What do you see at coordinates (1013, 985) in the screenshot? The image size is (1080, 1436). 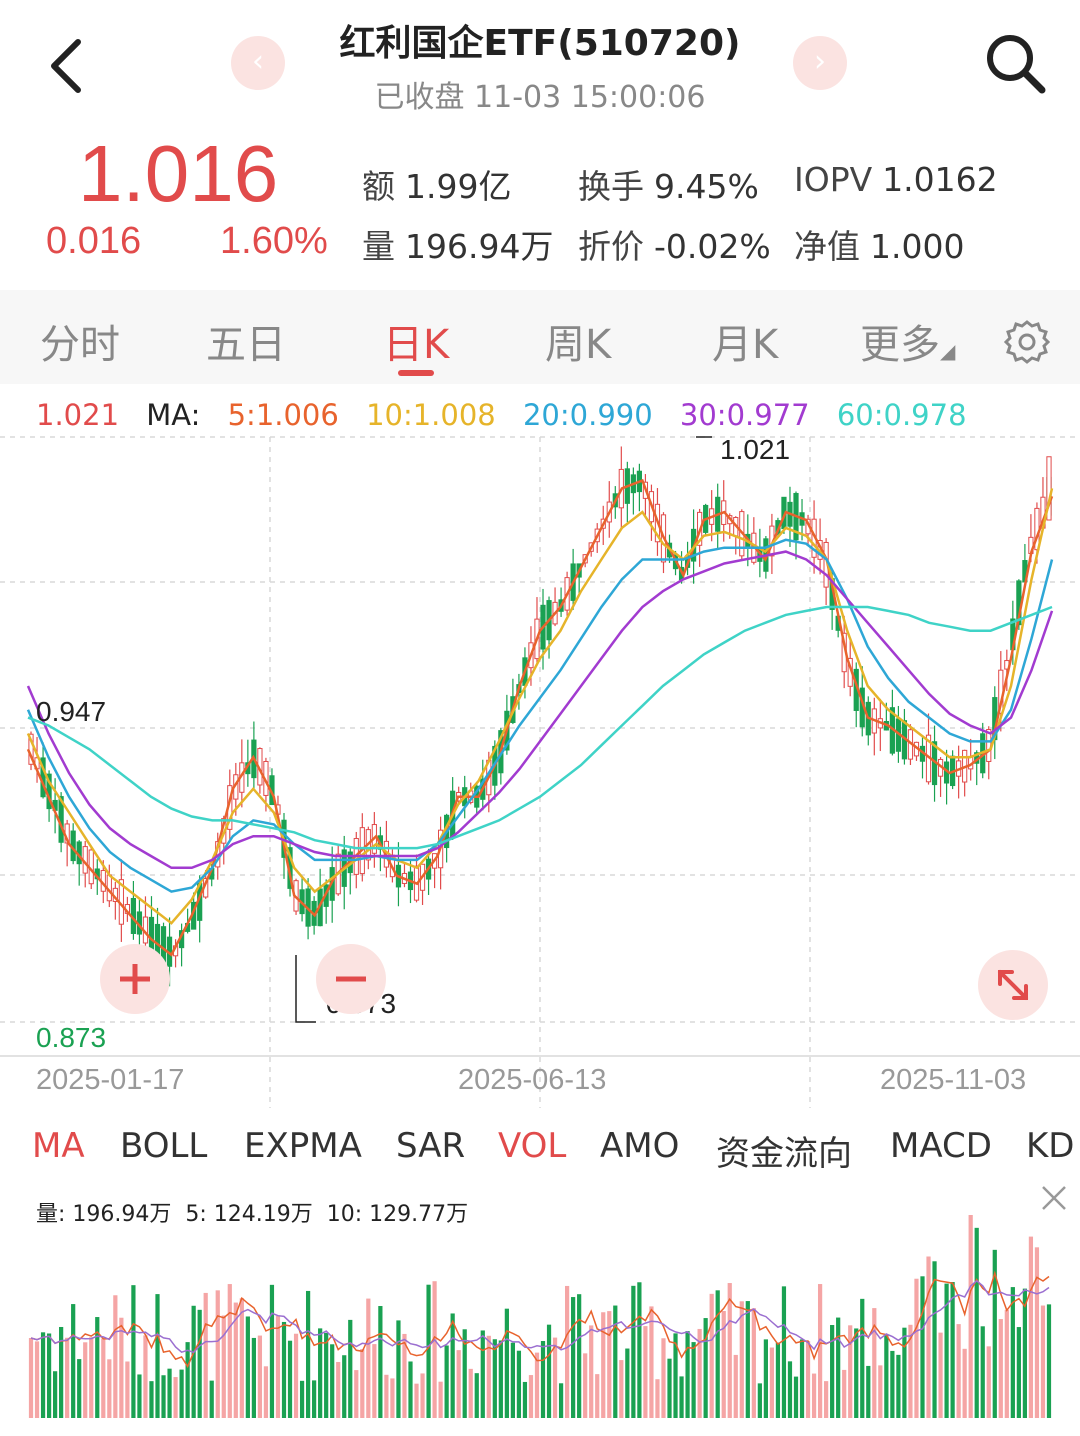 I see `fullscreen-button` at bounding box center [1013, 985].